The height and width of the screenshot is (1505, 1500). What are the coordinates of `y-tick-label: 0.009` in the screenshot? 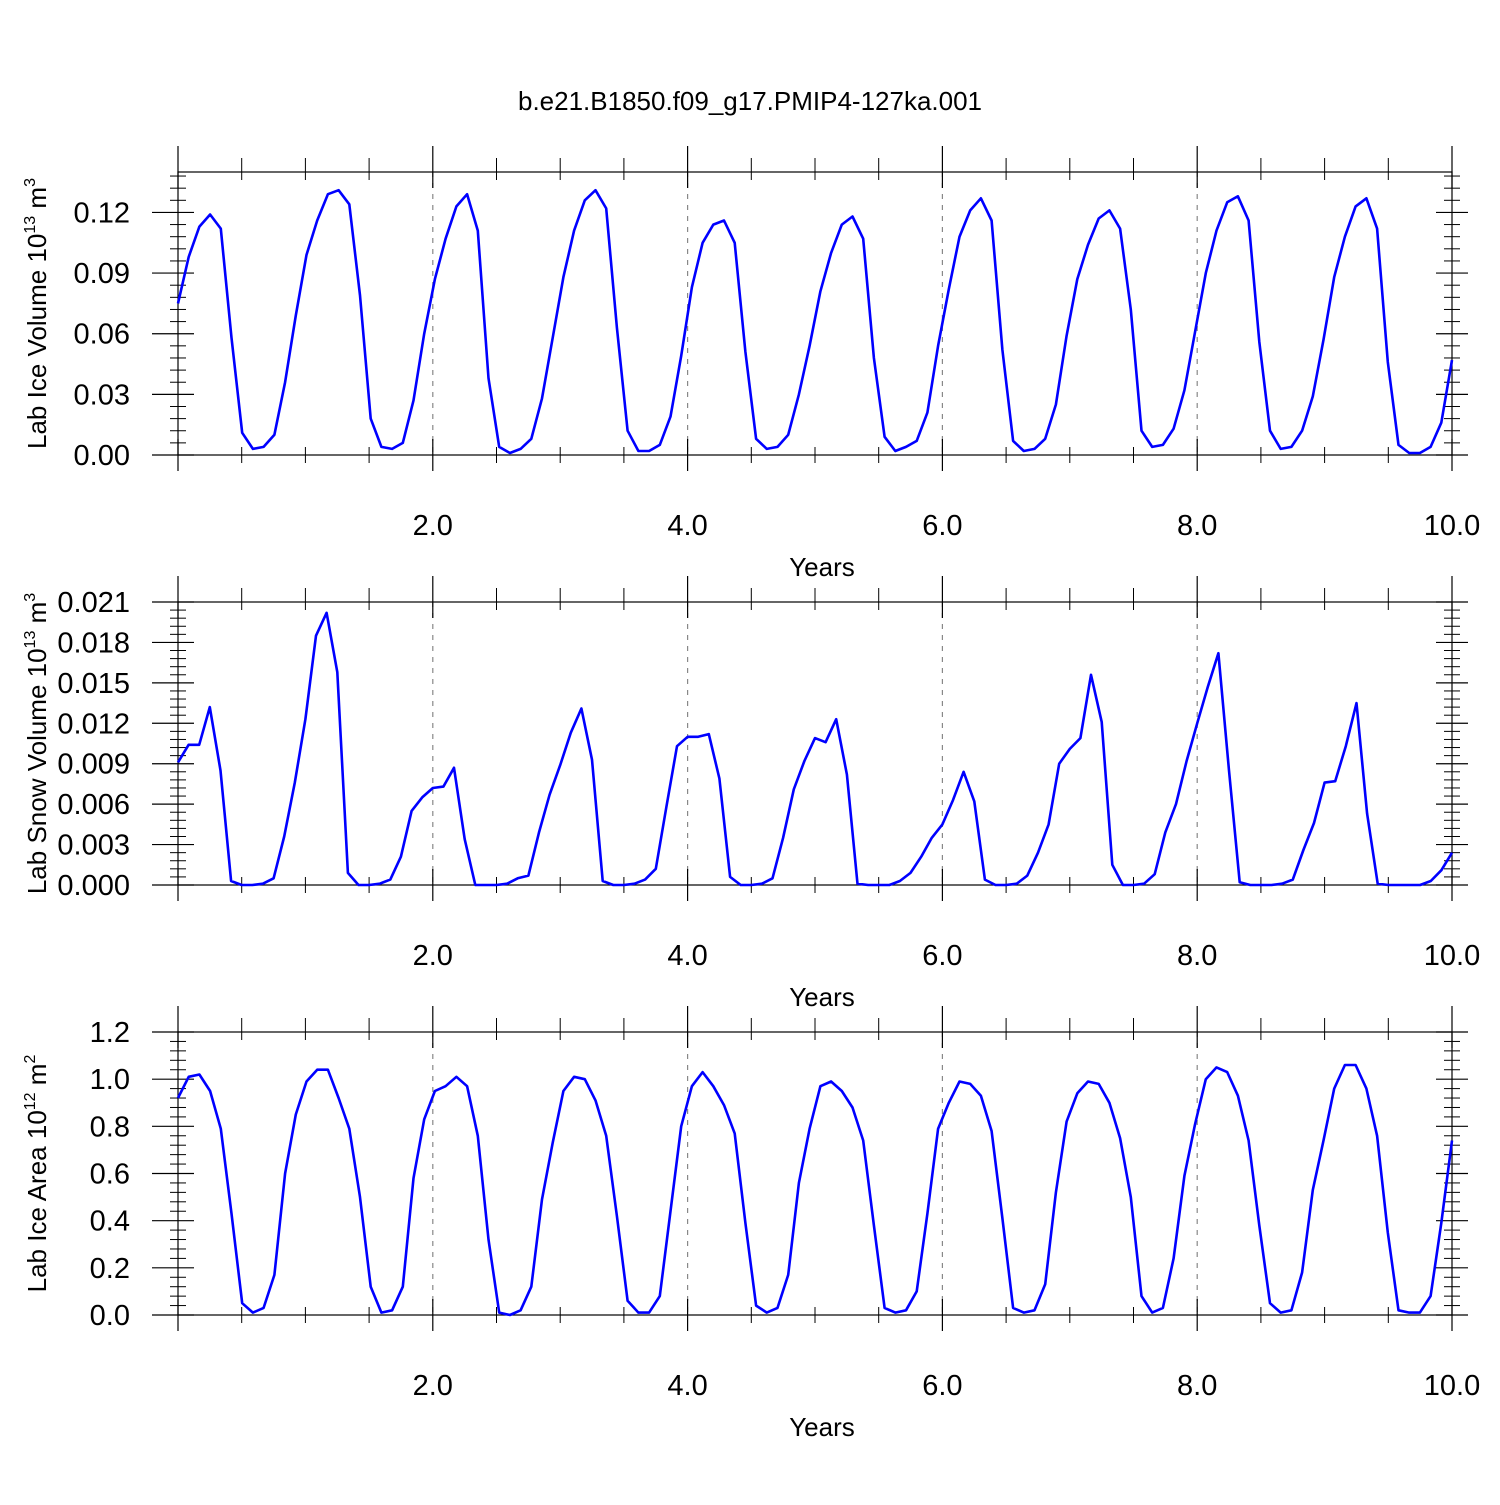 It's located at (93, 765).